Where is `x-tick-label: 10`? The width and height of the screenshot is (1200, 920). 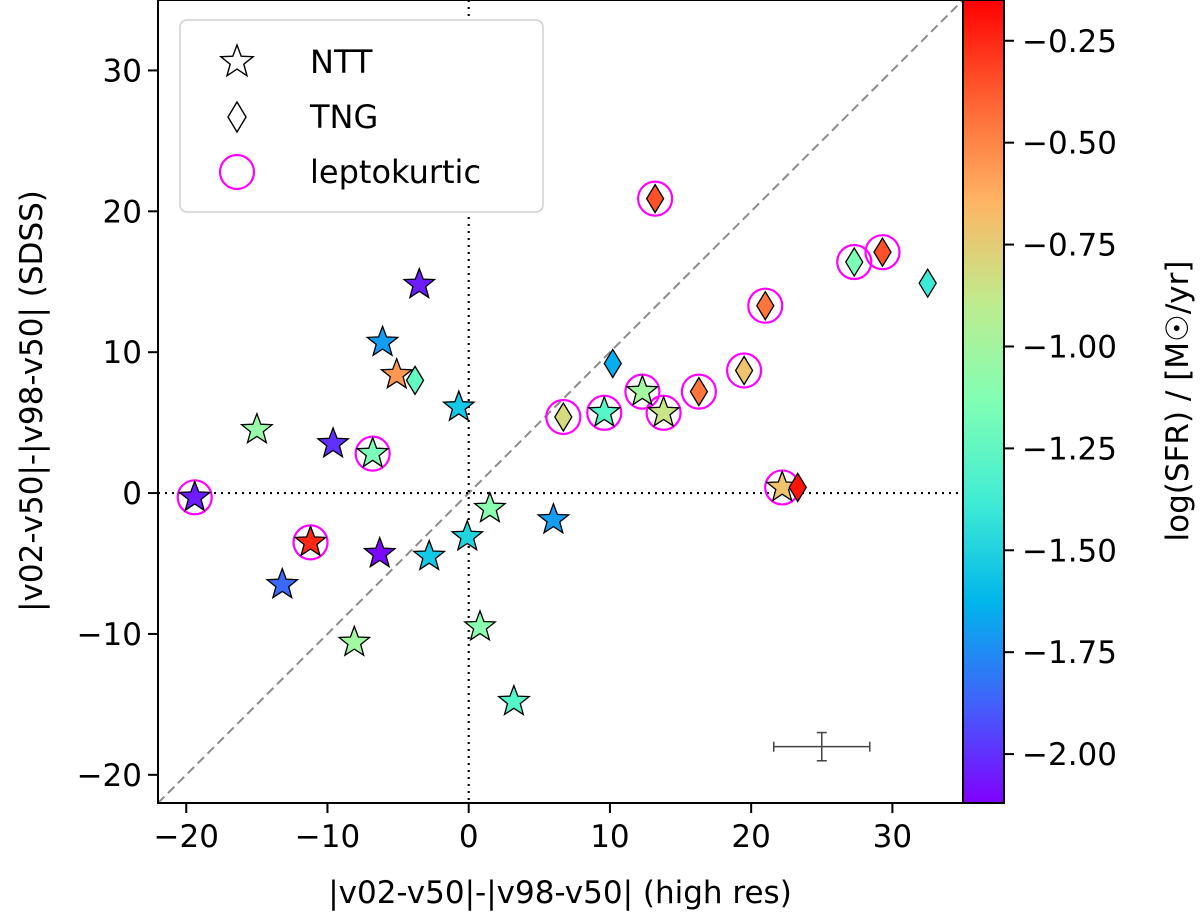 x-tick-label: 10 is located at coordinates (609, 837).